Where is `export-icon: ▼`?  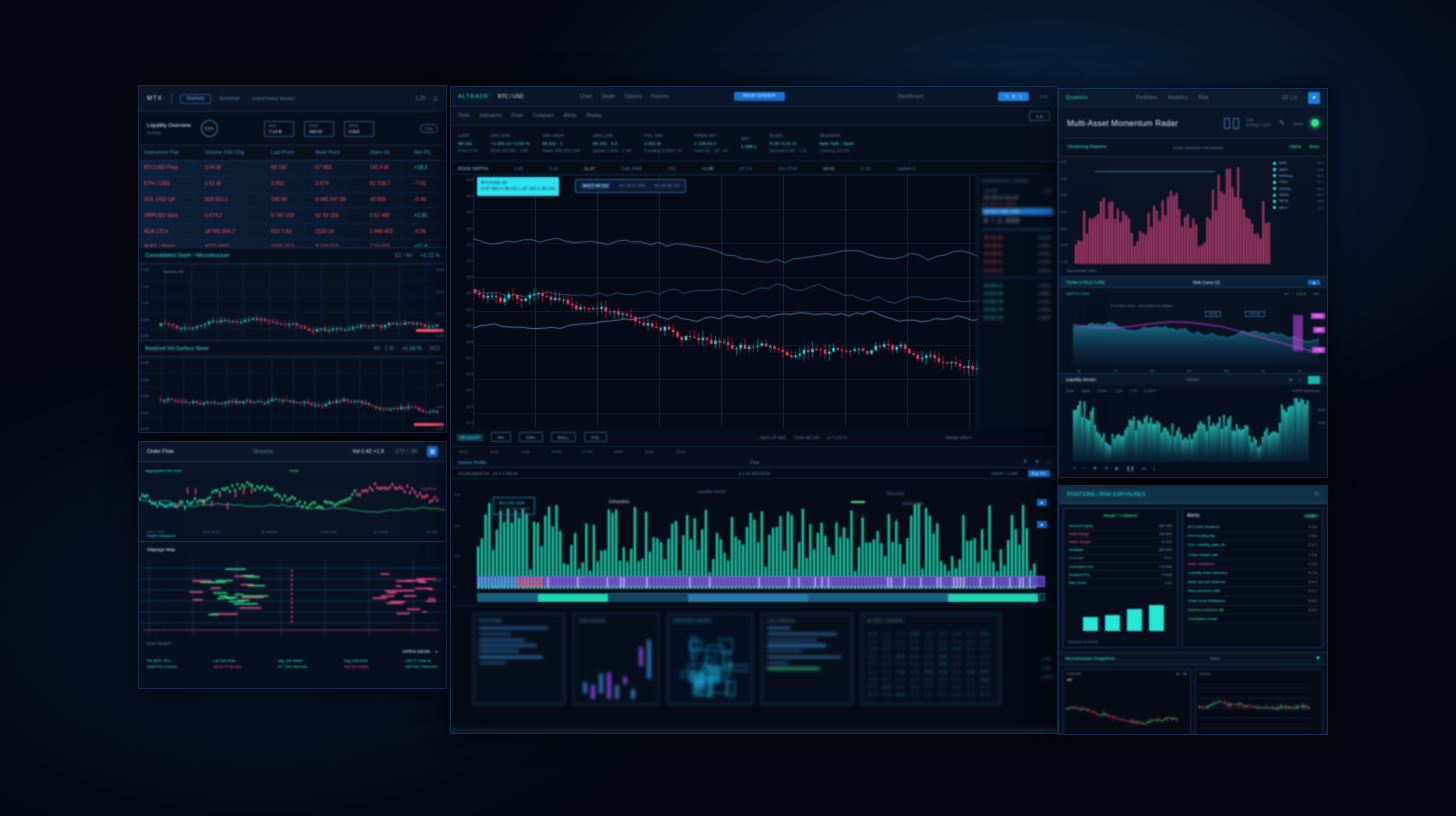 export-icon: ▼ is located at coordinates (1318, 658).